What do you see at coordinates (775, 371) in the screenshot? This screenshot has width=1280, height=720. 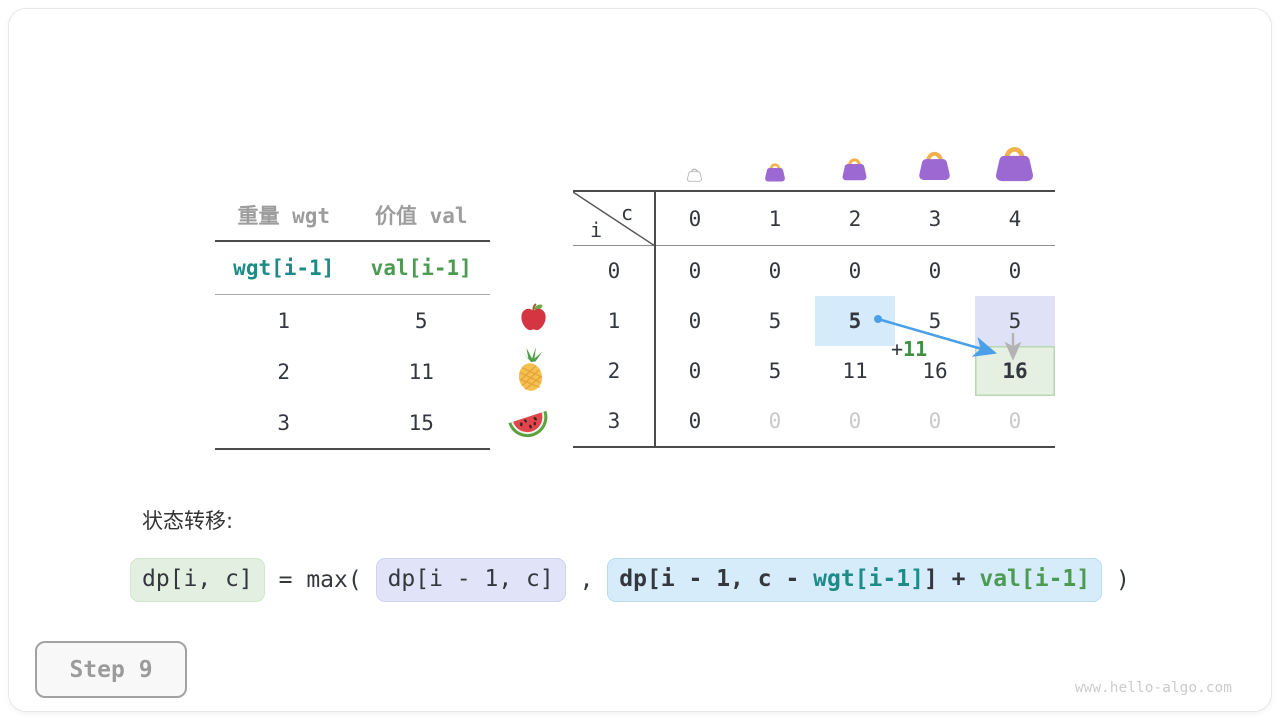 I see `dp-cell-2-1: 5` at bounding box center [775, 371].